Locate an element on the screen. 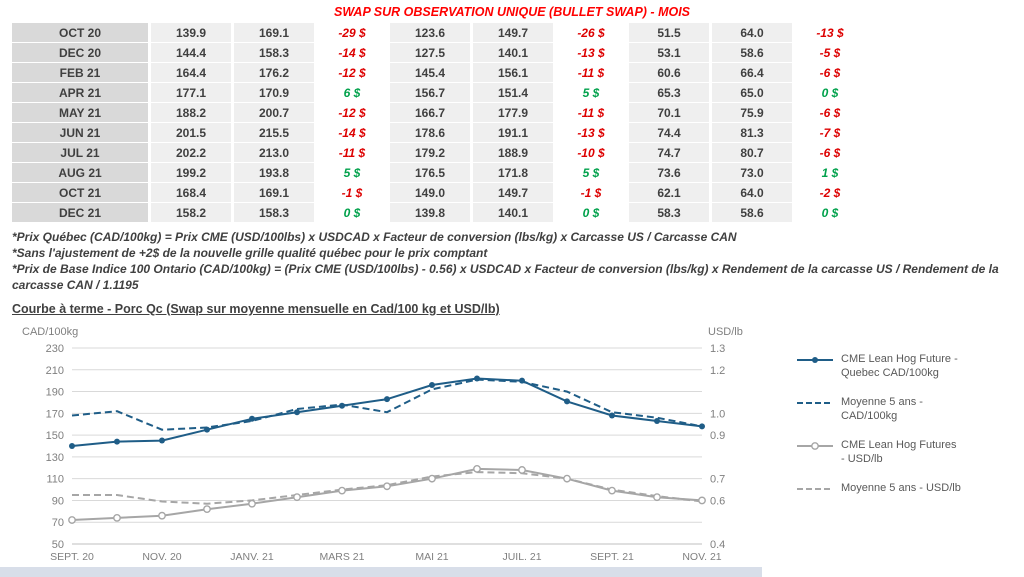  month-cell: FEB 21 is located at coordinates (81, 72).